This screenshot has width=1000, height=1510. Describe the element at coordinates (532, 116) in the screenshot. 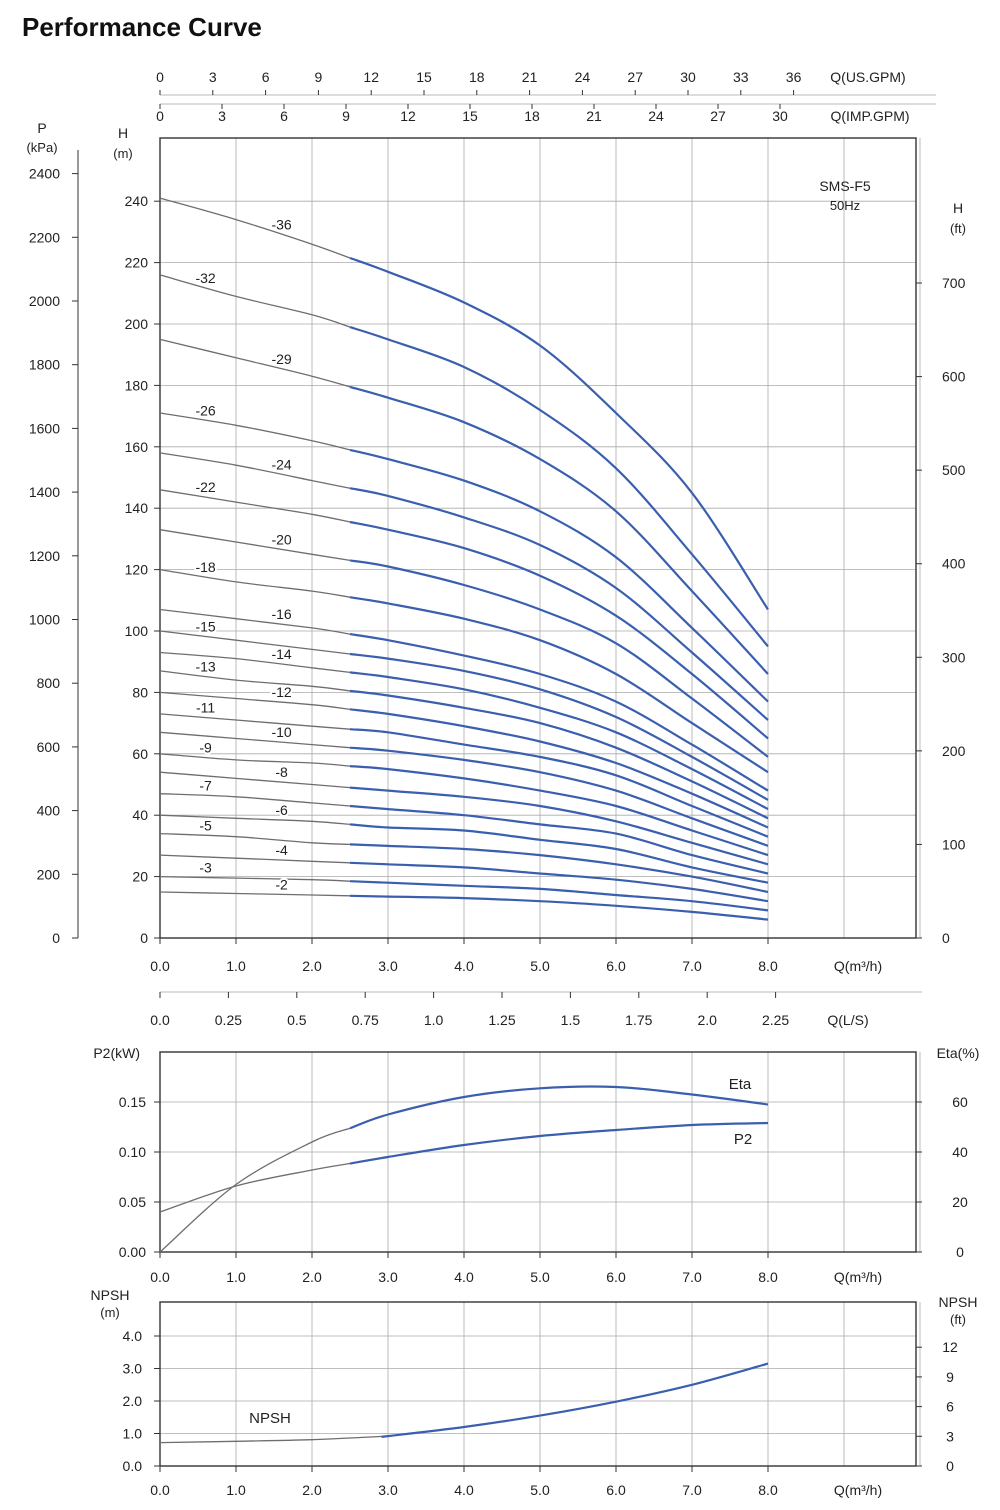

I see `imp-gpm-tick-label: 18` at that location.